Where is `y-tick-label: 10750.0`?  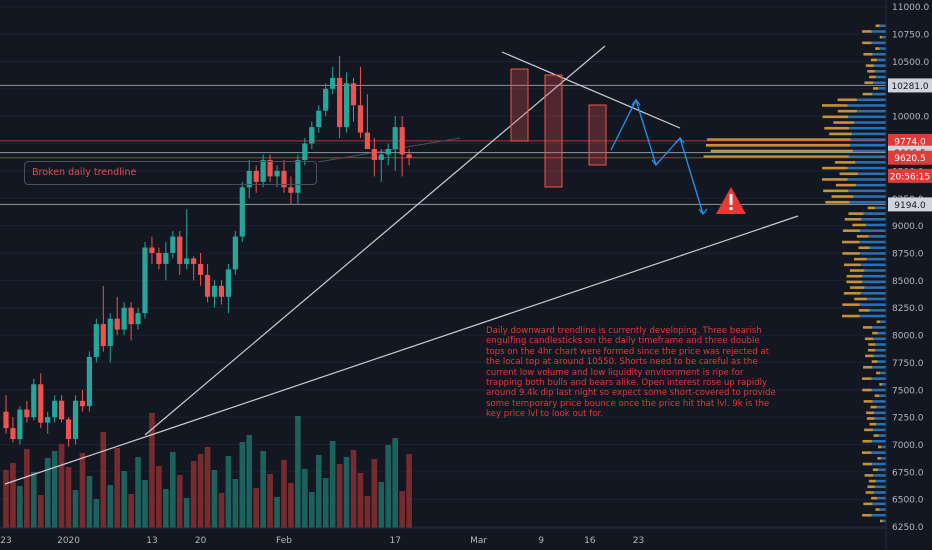
y-tick-label: 10750.0 is located at coordinates (910, 36).